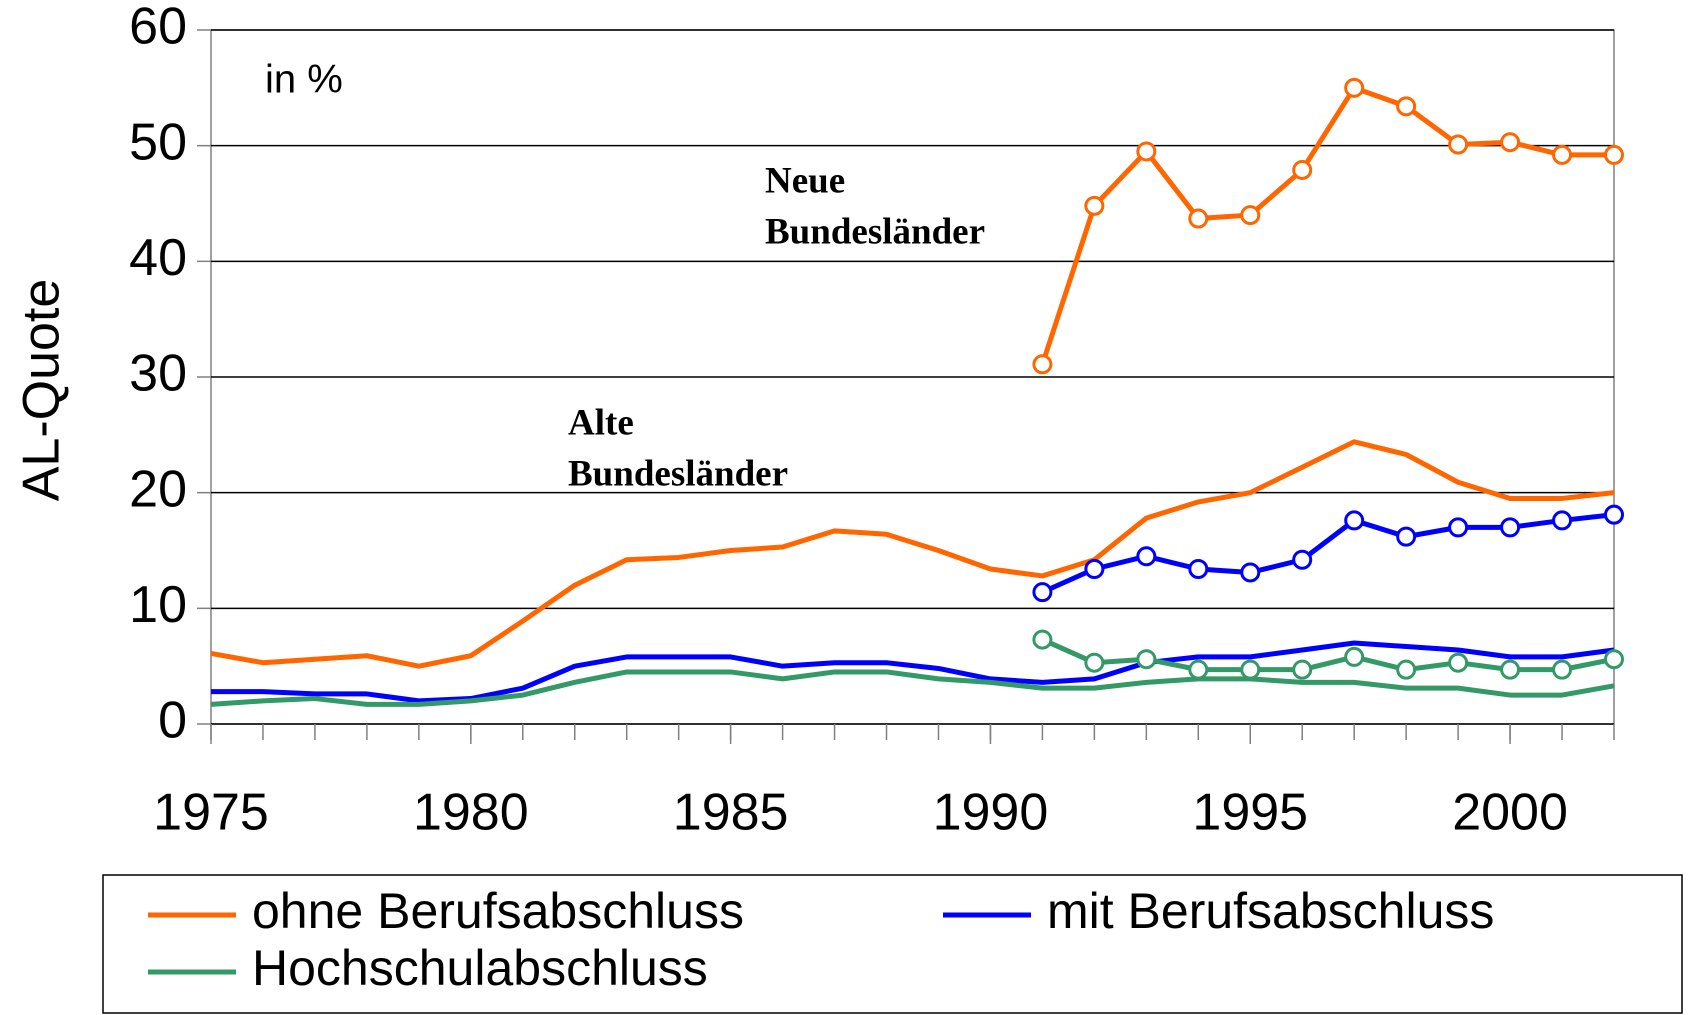  I want to click on y-axis-label: AL-Quote, so click(42, 390).